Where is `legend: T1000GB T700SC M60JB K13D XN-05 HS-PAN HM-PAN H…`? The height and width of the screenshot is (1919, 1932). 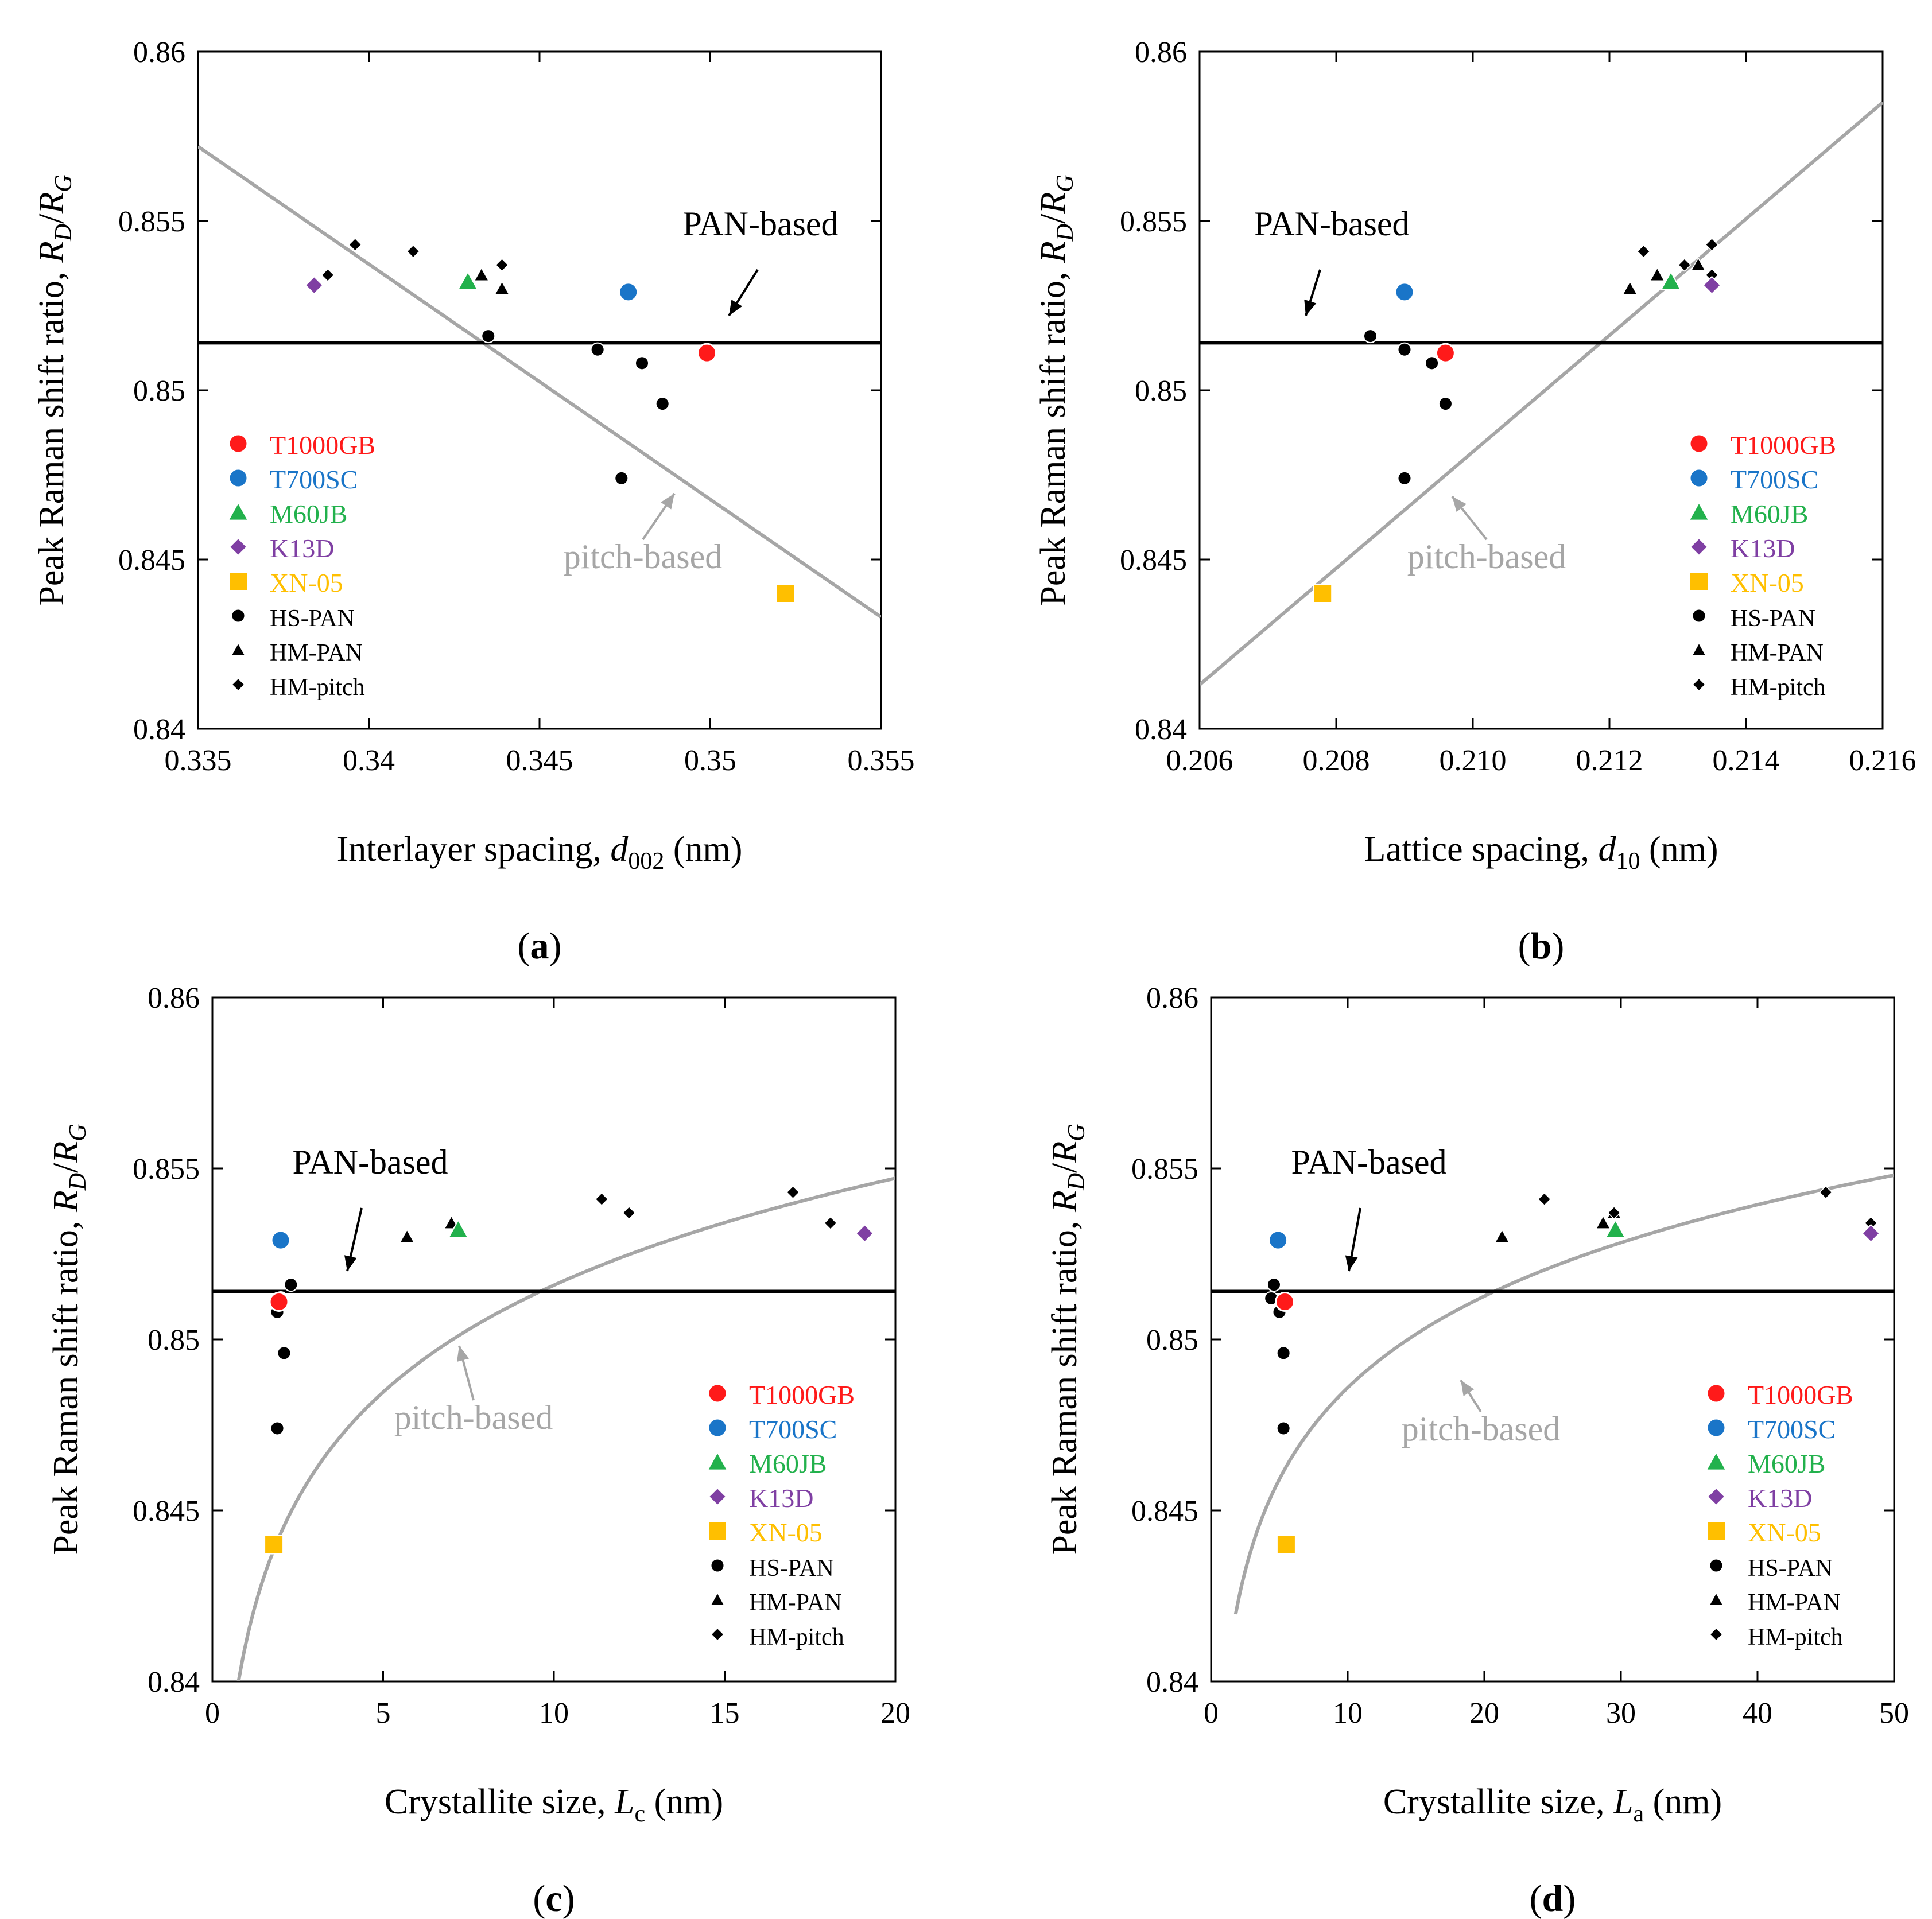
legend: T1000GB T700SC M60JB K13D XN-05 HS-PAN HM-PAN H… is located at coordinates (1779, 1515).